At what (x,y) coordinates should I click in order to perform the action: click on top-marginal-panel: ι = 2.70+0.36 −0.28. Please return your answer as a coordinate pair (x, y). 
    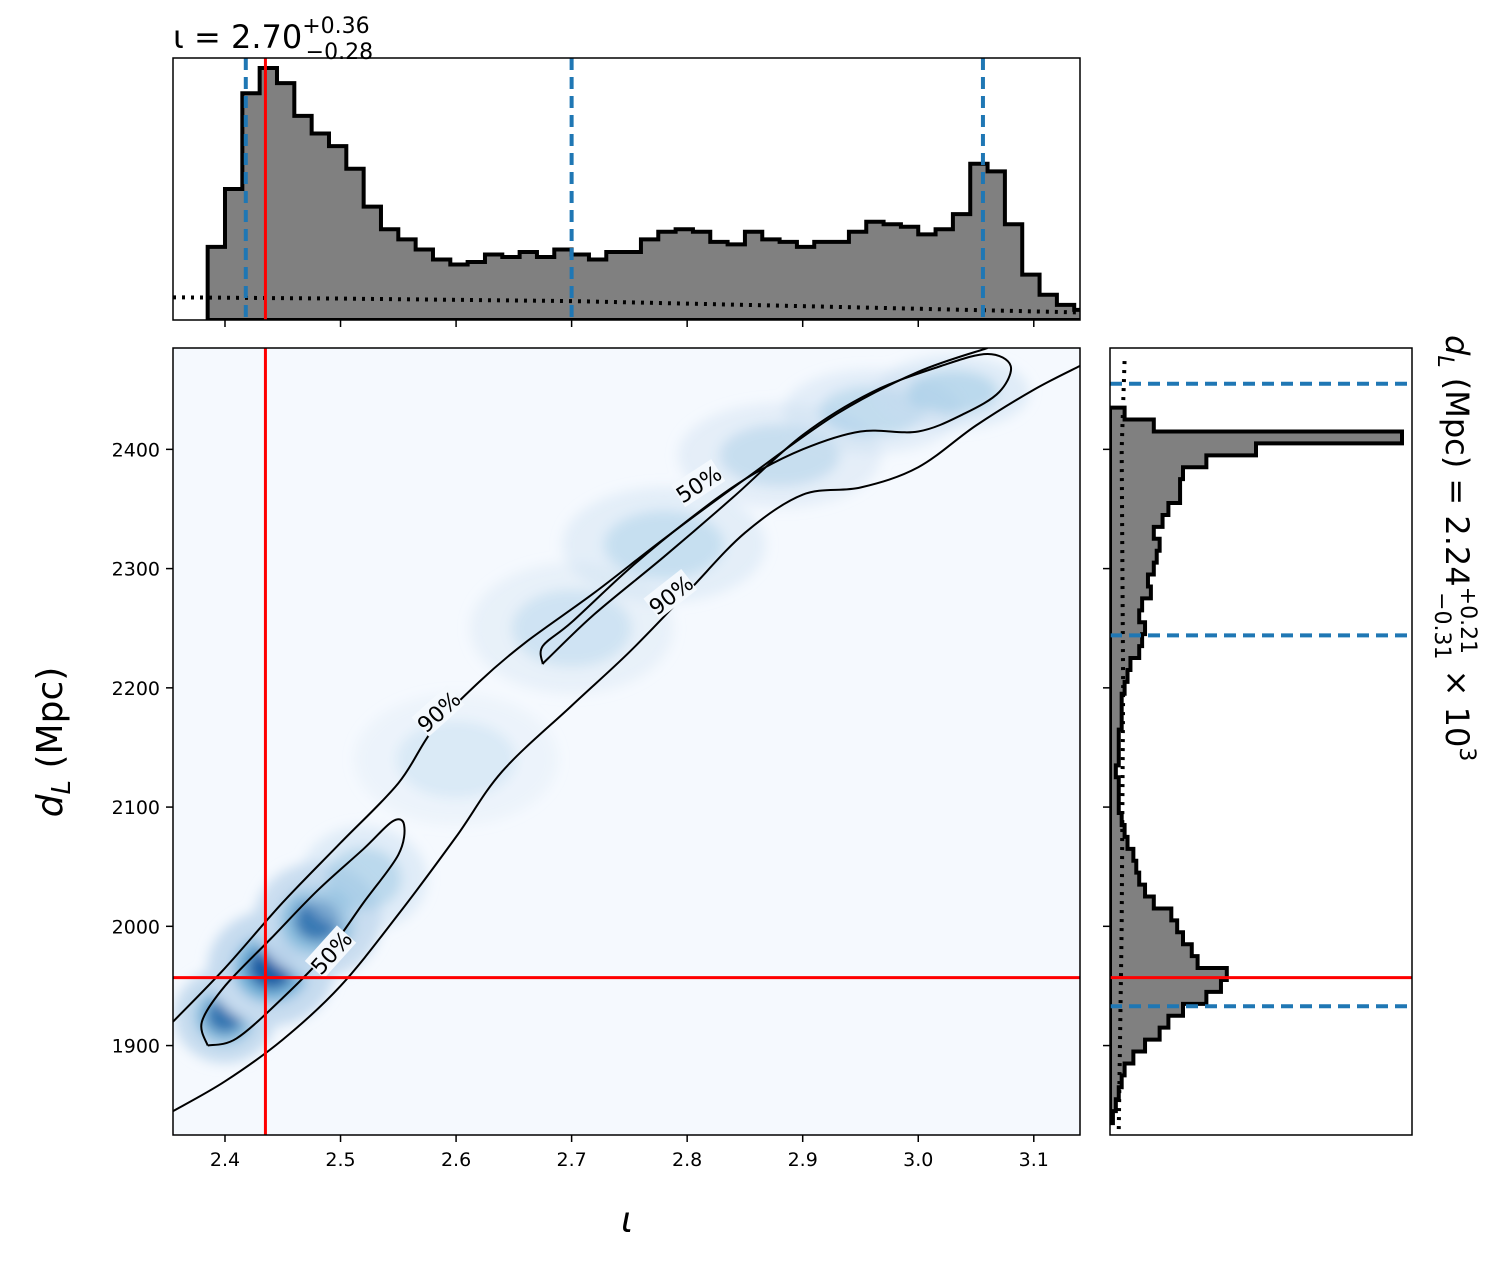
    Looking at the image, I should click on (626, 170).